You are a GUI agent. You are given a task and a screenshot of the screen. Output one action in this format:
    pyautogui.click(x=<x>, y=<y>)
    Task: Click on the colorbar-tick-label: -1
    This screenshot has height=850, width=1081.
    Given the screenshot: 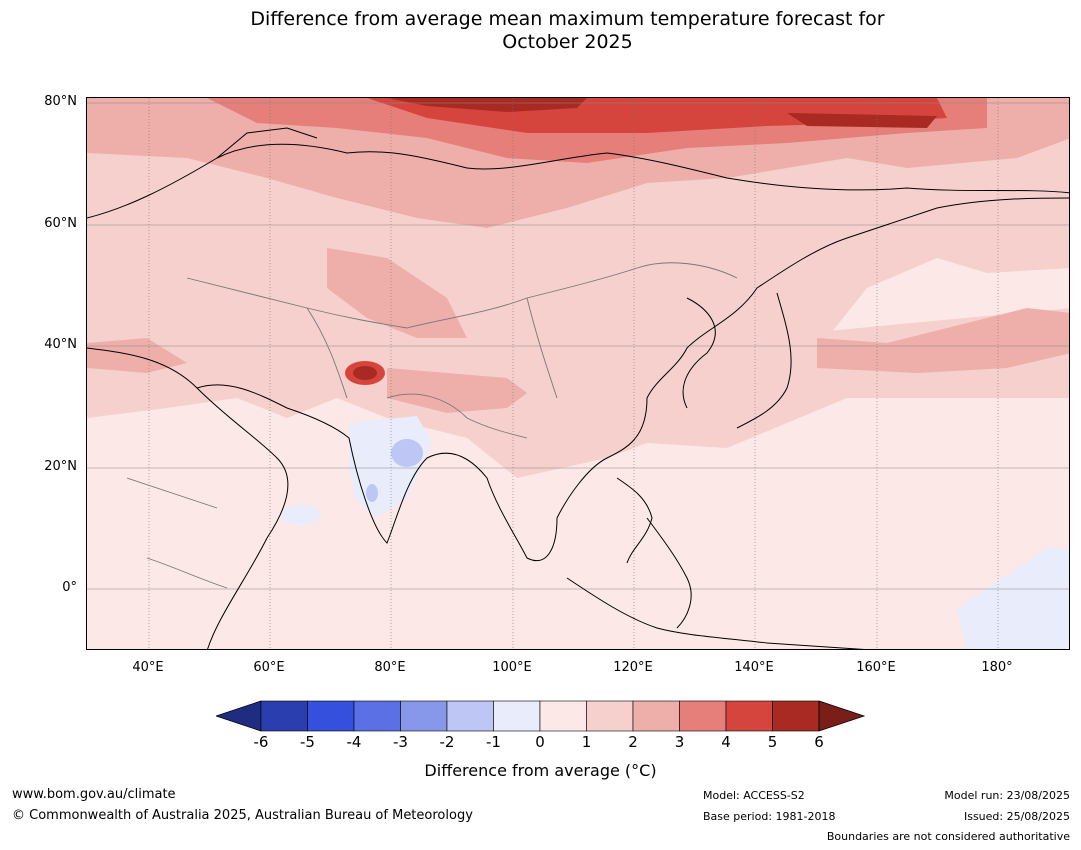 What is the action you would take?
    pyautogui.click(x=493, y=742)
    